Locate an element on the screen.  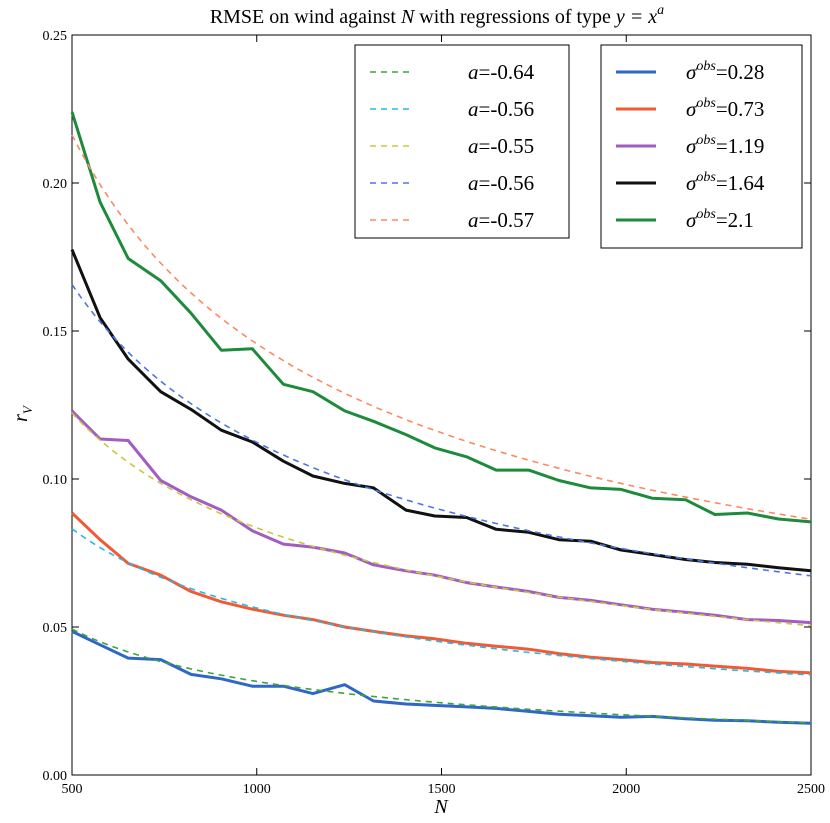
y-tick-label-3: 0.15 is located at coordinates (55, 332).